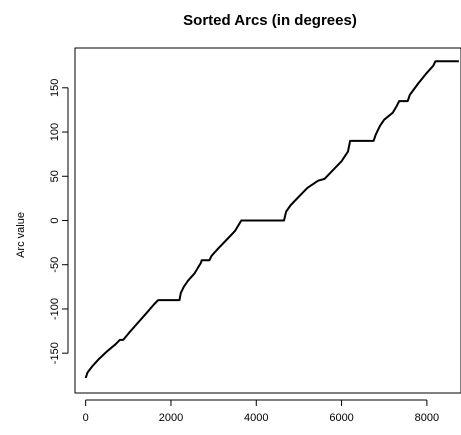 This screenshot has width=461, height=435. I want to click on x-tick-label: 4000, so click(256, 418).